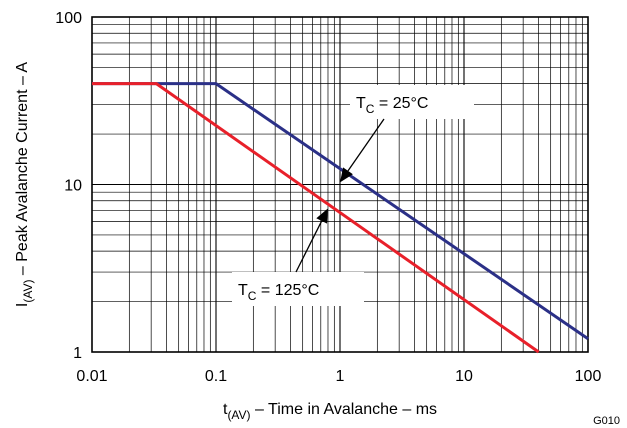 Image resolution: width=627 pixels, height=428 pixels. I want to click on y-tick-labels: 1 10 100, so click(68, 186).